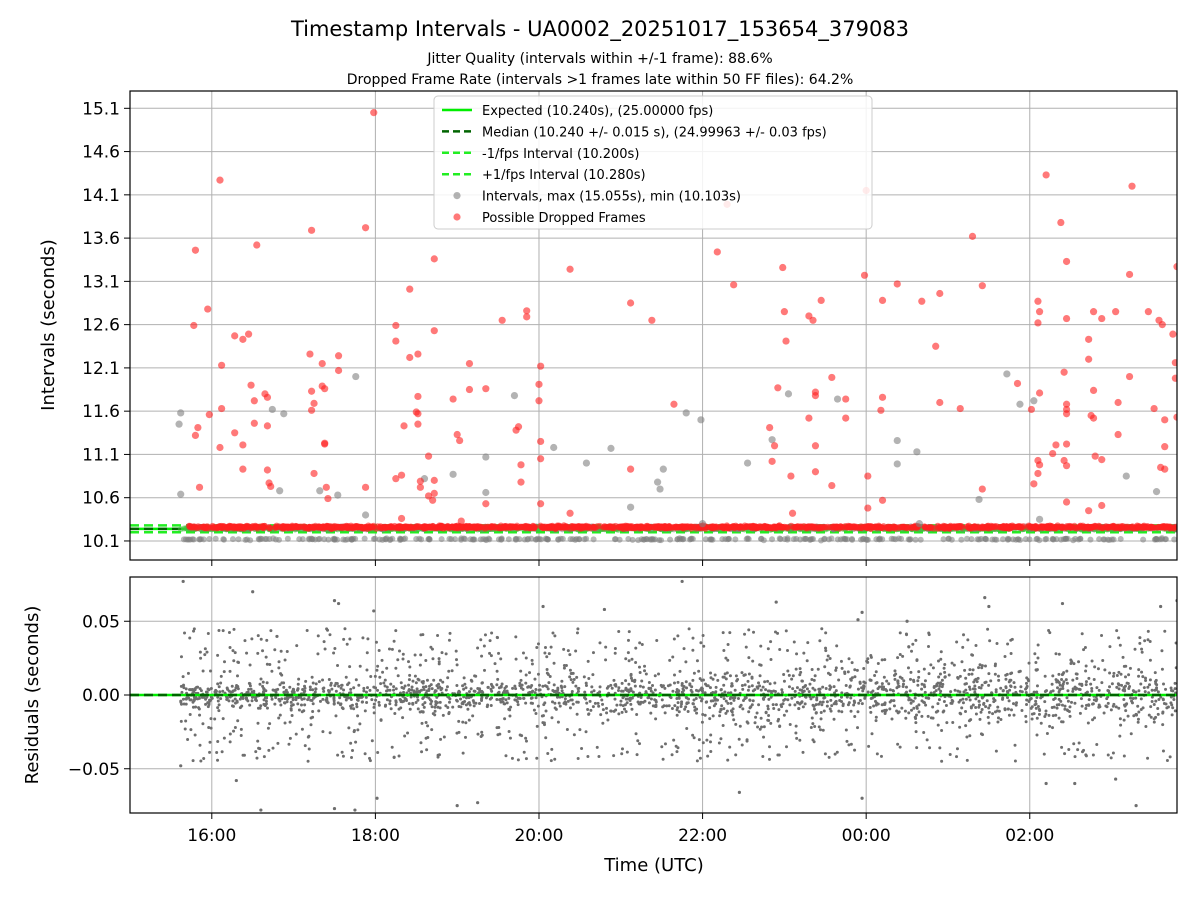 Image resolution: width=1200 pixels, height=900 pixels. What do you see at coordinates (702, 836) in the screenshot?
I see `x-tick-label: 22:00` at bounding box center [702, 836].